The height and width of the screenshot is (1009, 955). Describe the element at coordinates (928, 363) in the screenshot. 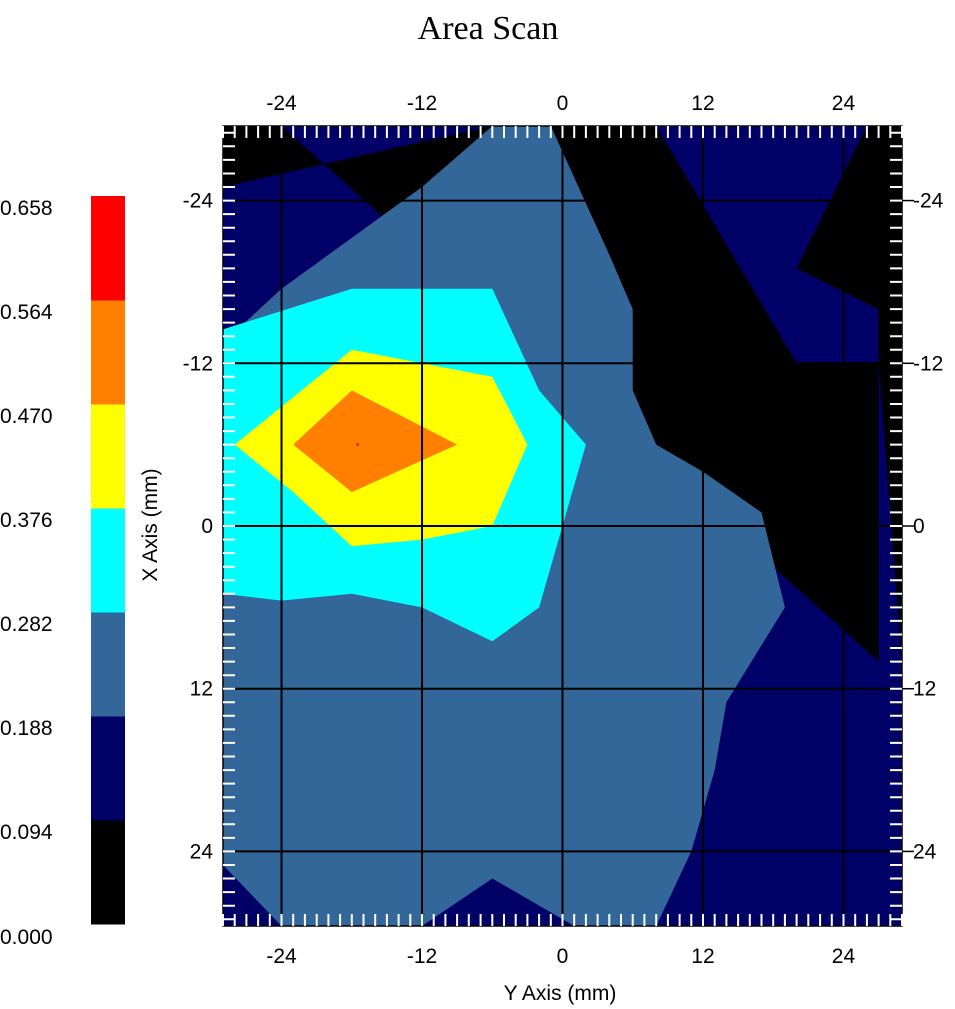

I see `y-tick-right-1: -12` at that location.